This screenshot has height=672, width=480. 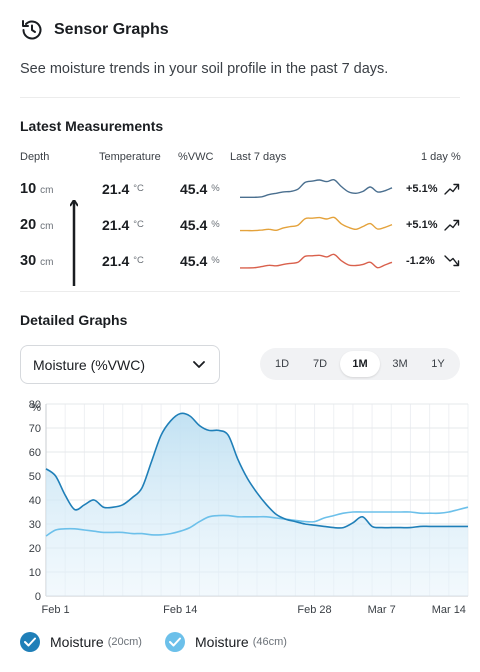 I want to click on series-line, so click(x=257, y=521).